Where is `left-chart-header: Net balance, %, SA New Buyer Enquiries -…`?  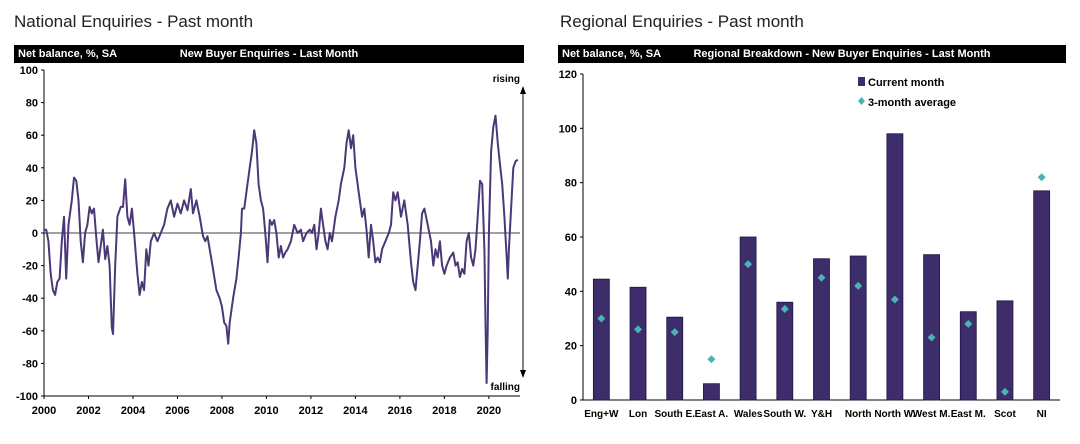 left-chart-header: Net balance, %, SA New Buyer Enquiries -… is located at coordinates (269, 54).